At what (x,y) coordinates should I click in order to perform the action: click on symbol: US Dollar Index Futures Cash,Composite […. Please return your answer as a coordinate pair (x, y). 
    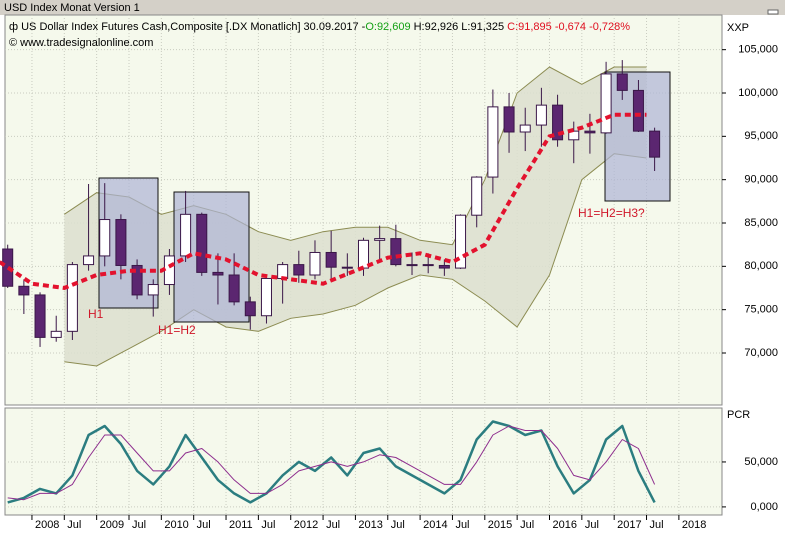
    Looking at the image, I should click on (193, 27).